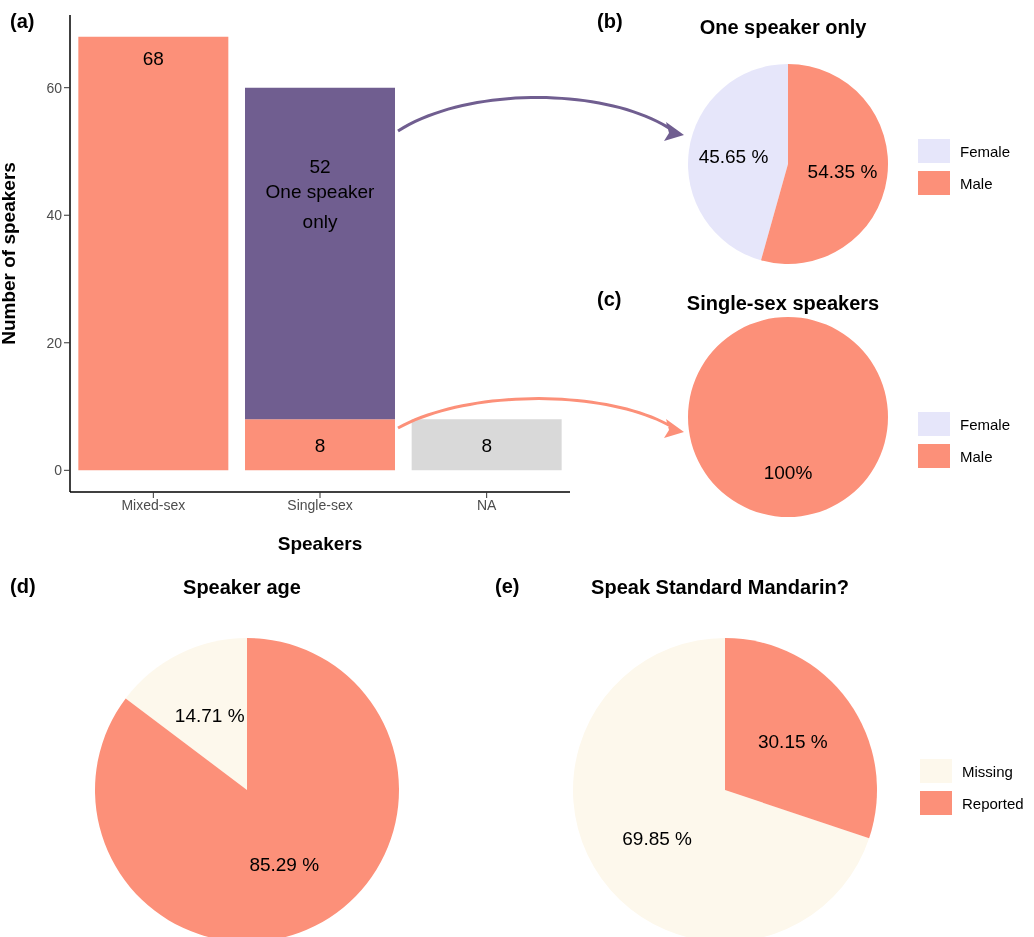 This screenshot has height=937, width=1034. I want to click on y-tick-label: 60, so click(54, 87).